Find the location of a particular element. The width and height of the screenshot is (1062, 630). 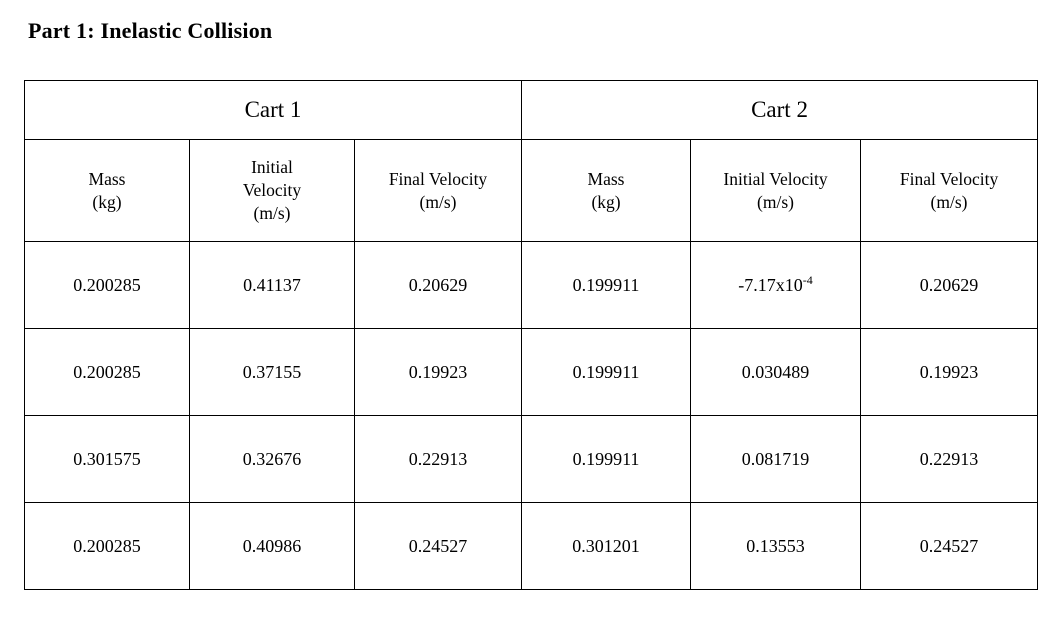

table-cell: 0.301575 is located at coordinates (107, 459).